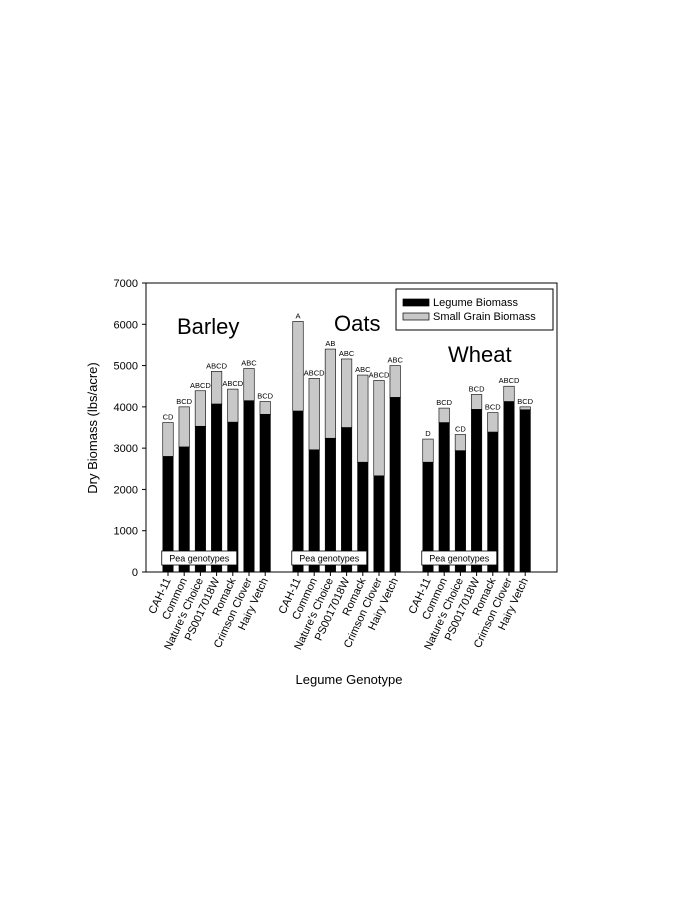  What do you see at coordinates (349, 679) in the screenshot?
I see `x-axis-label: Legume Genotype` at bounding box center [349, 679].